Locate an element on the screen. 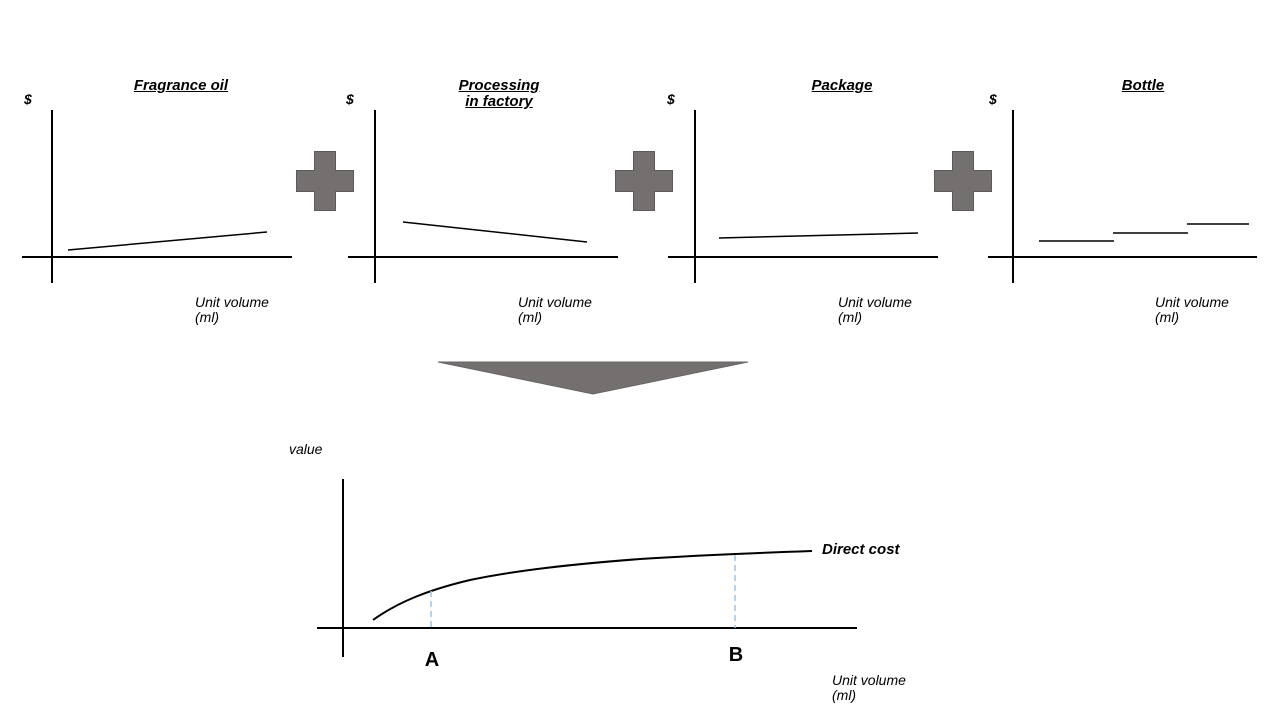  direct-cost-label: Direct cost is located at coordinates (861, 549).